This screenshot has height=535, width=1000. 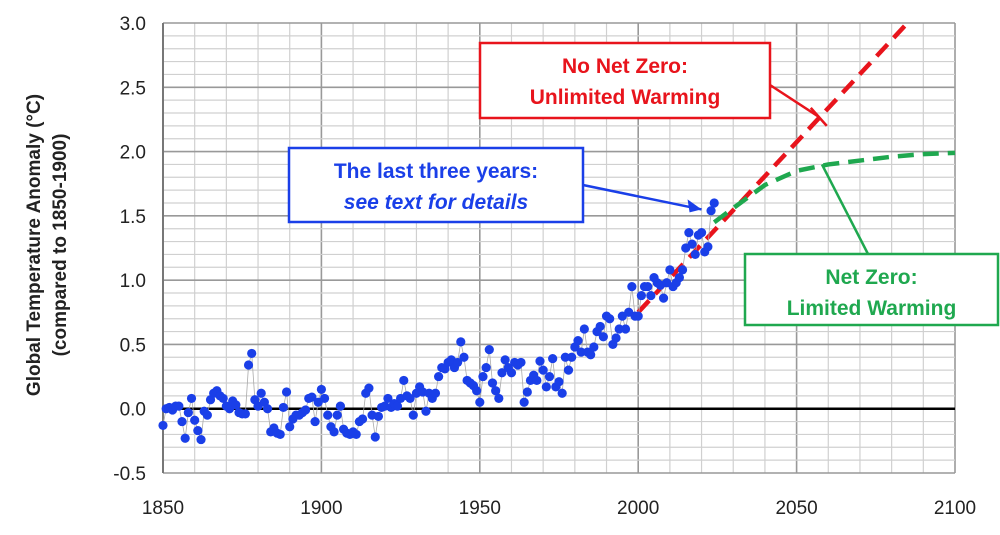 What do you see at coordinates (480, 508) in the screenshot?
I see `x-tick-label: 1950` at bounding box center [480, 508].